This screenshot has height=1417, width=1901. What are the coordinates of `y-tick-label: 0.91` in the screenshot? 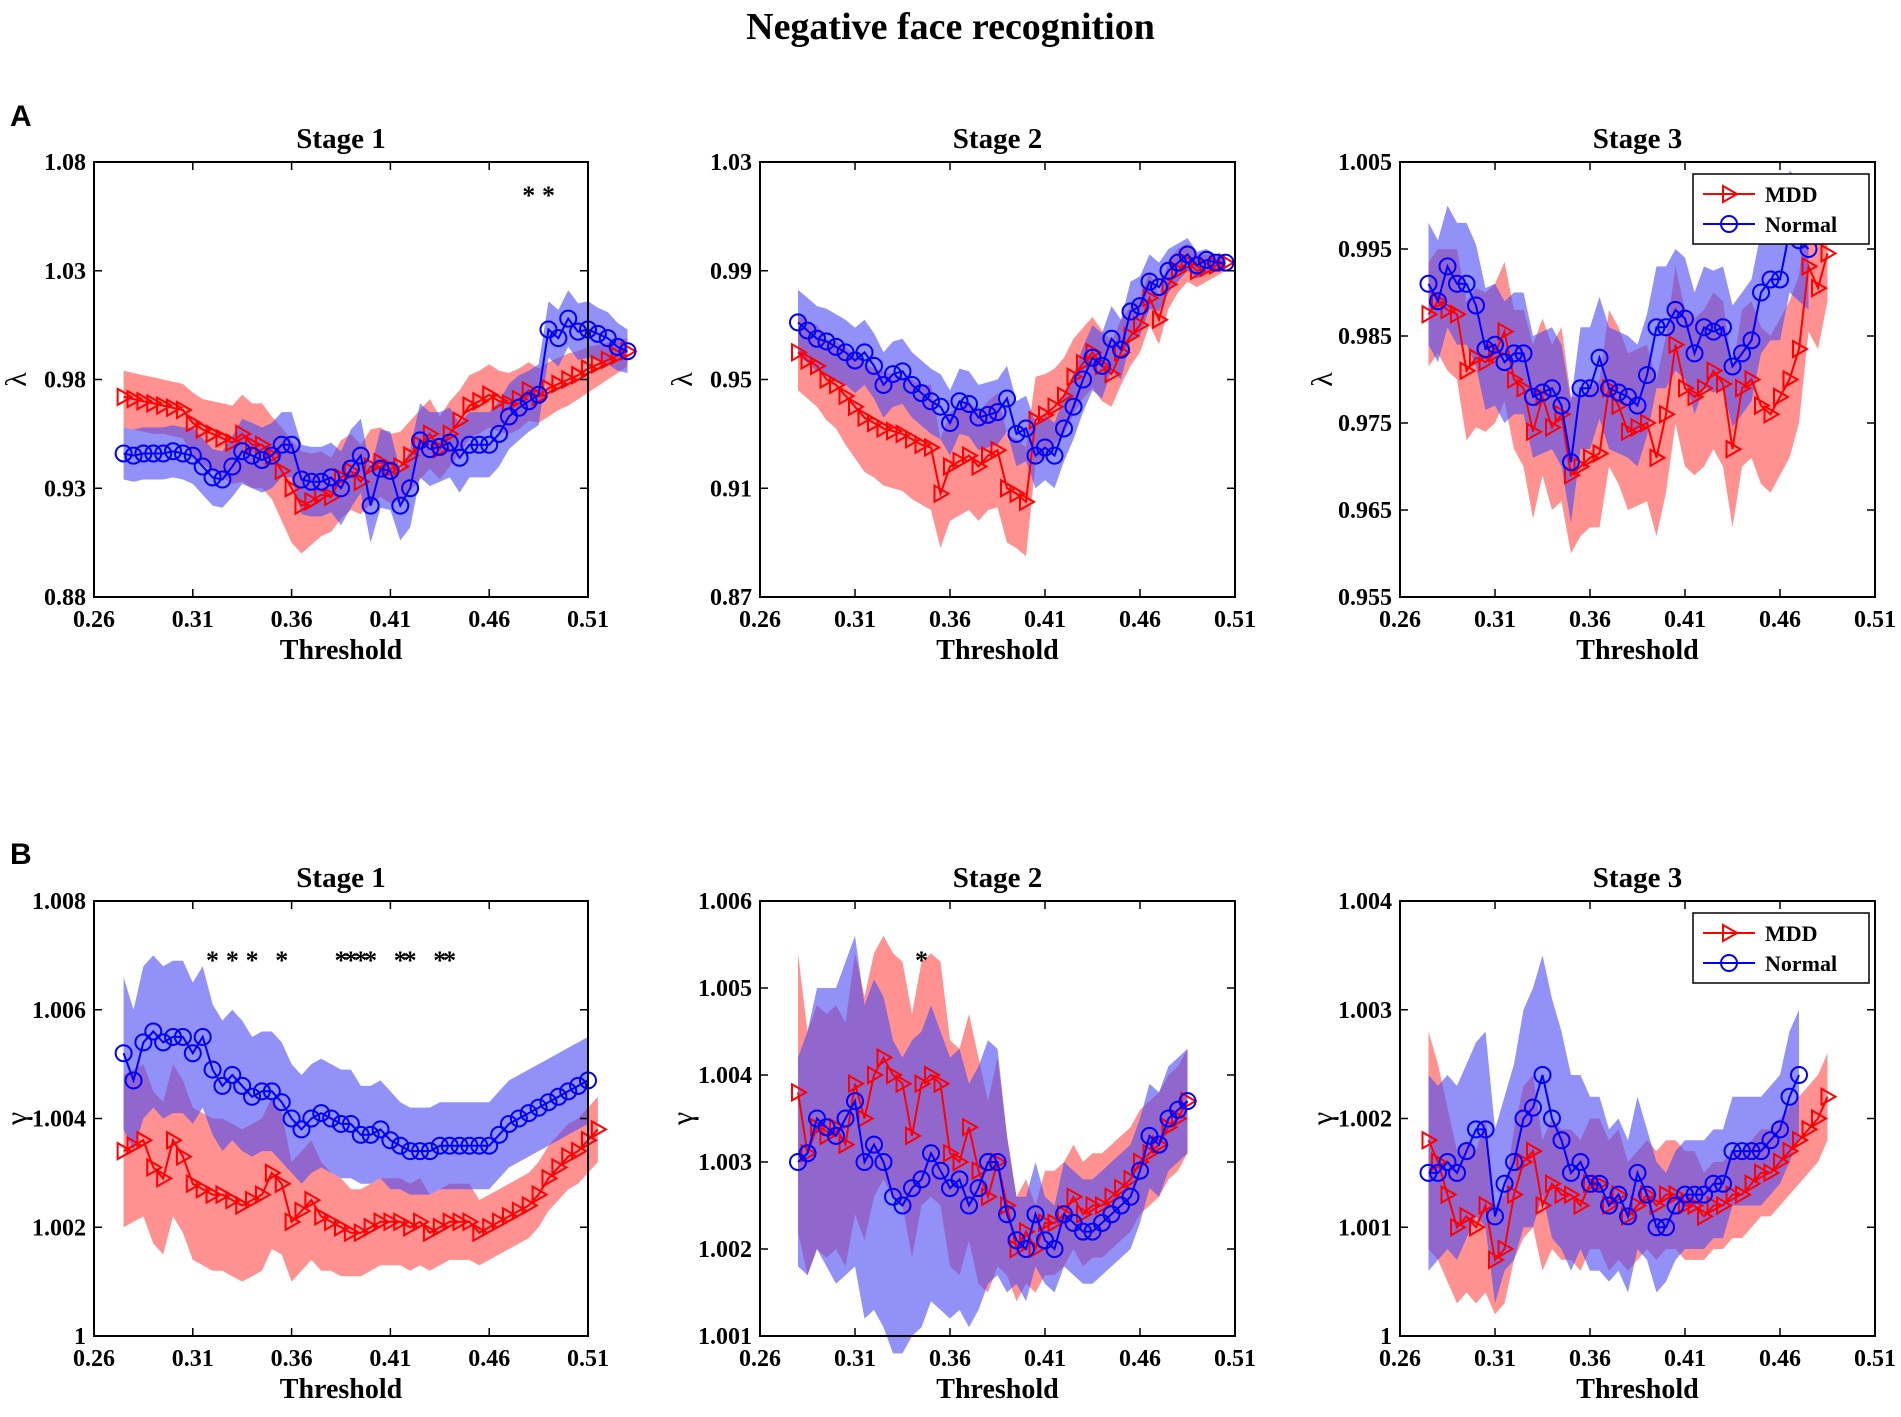 It's located at (731, 489).